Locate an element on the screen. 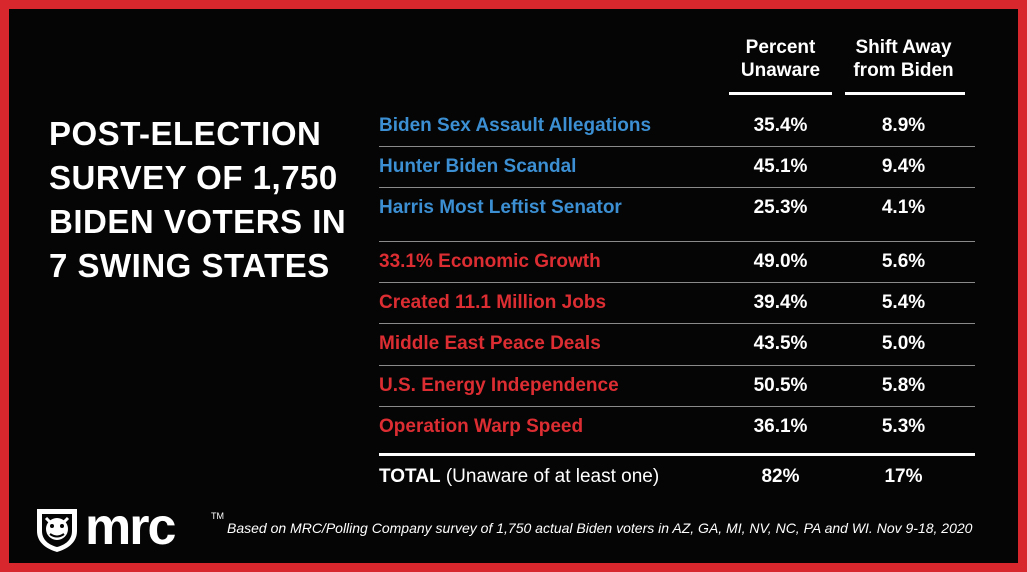 The height and width of the screenshot is (572, 1027). bulldog-shield-icon is located at coordinates (57, 530).